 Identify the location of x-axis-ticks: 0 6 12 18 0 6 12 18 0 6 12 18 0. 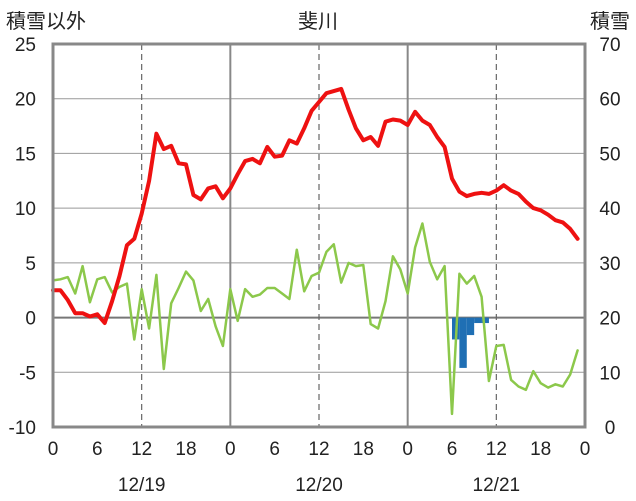
(319, 449).